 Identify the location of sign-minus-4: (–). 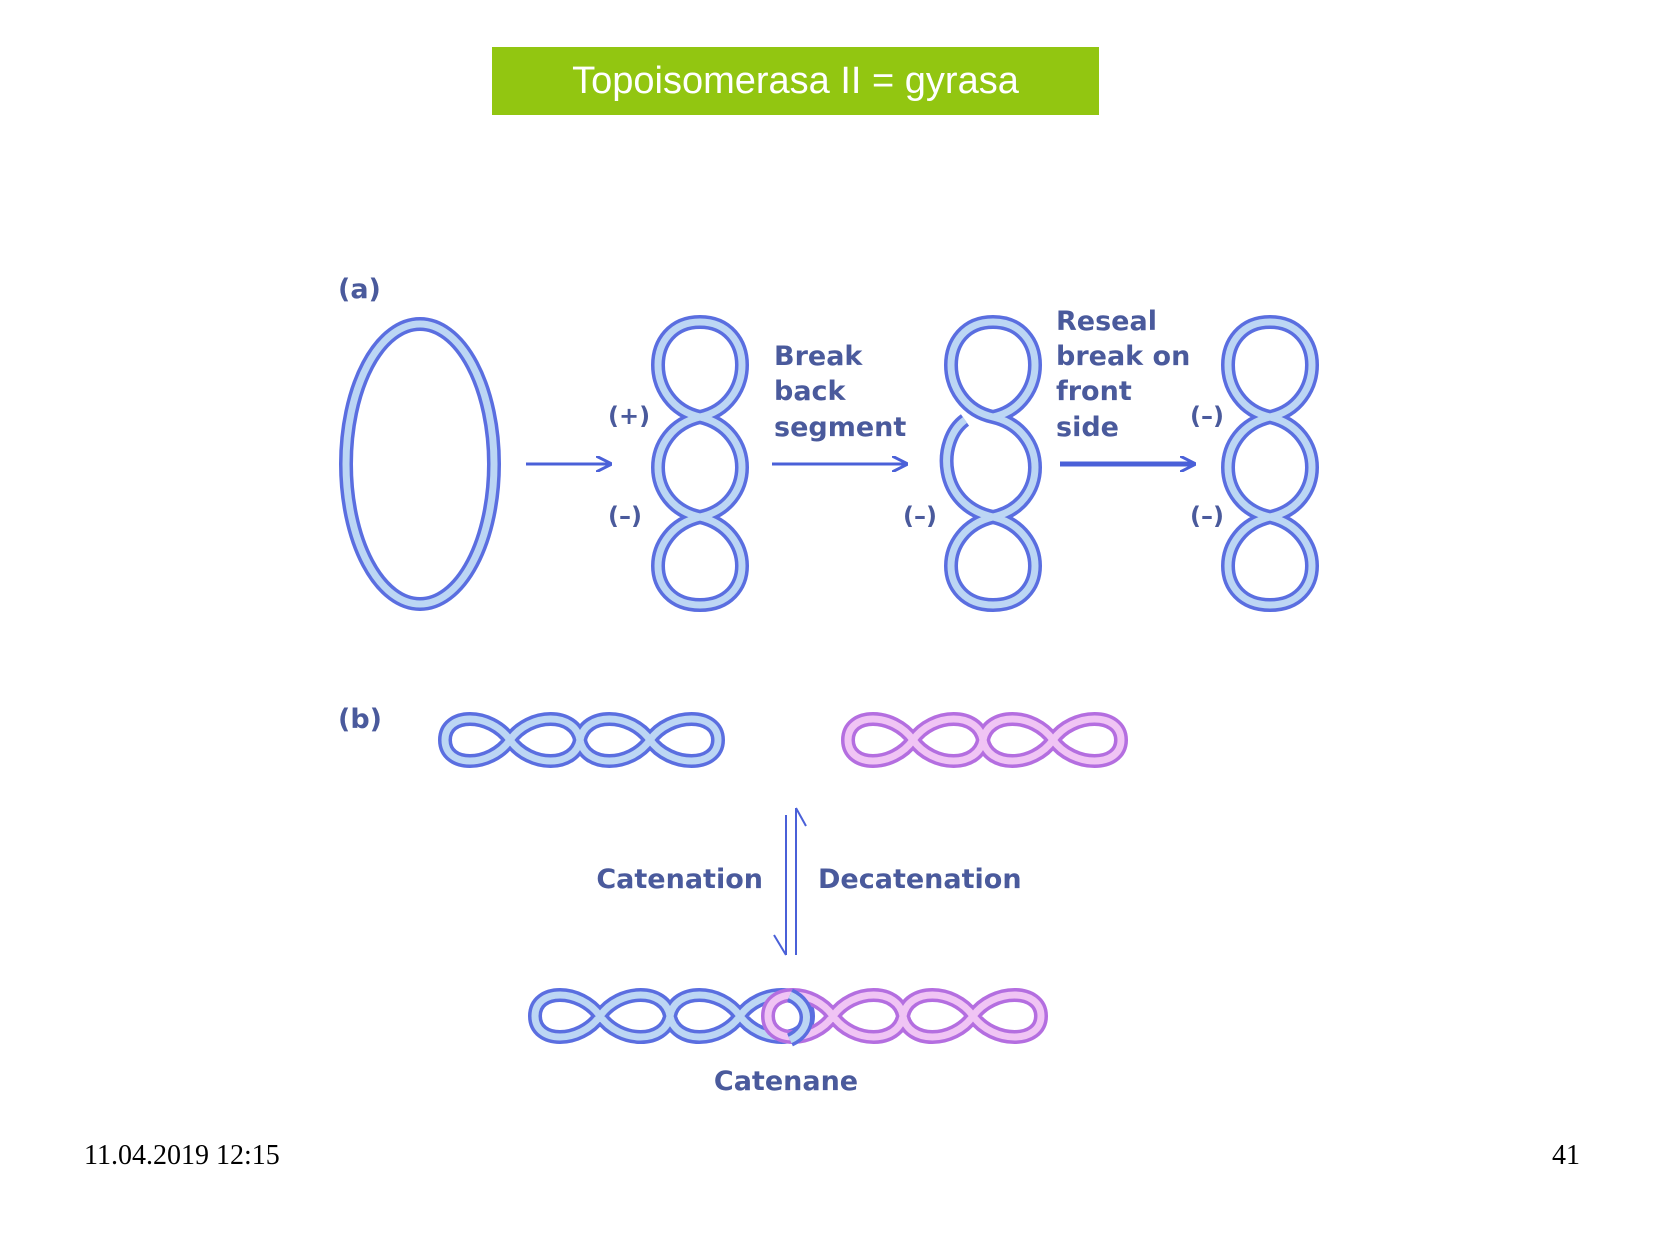
(1207, 516).